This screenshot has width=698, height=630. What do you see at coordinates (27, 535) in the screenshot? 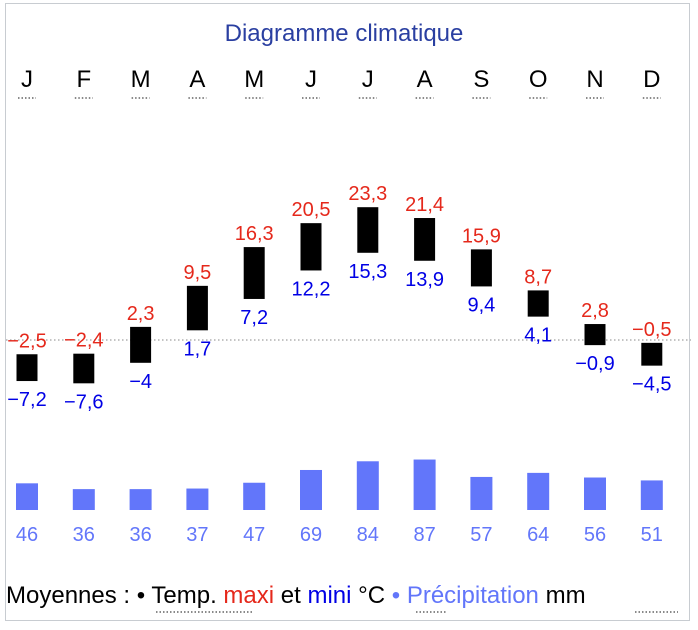
I see `precip-label: 46` at bounding box center [27, 535].